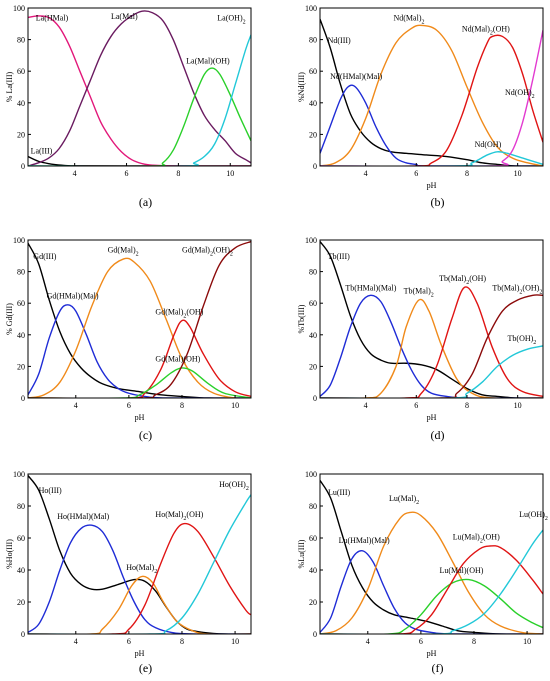  What do you see at coordinates (476, 539) in the screenshot?
I see `series-label: Lu(Mal)2(OH)` at bounding box center [476, 539].